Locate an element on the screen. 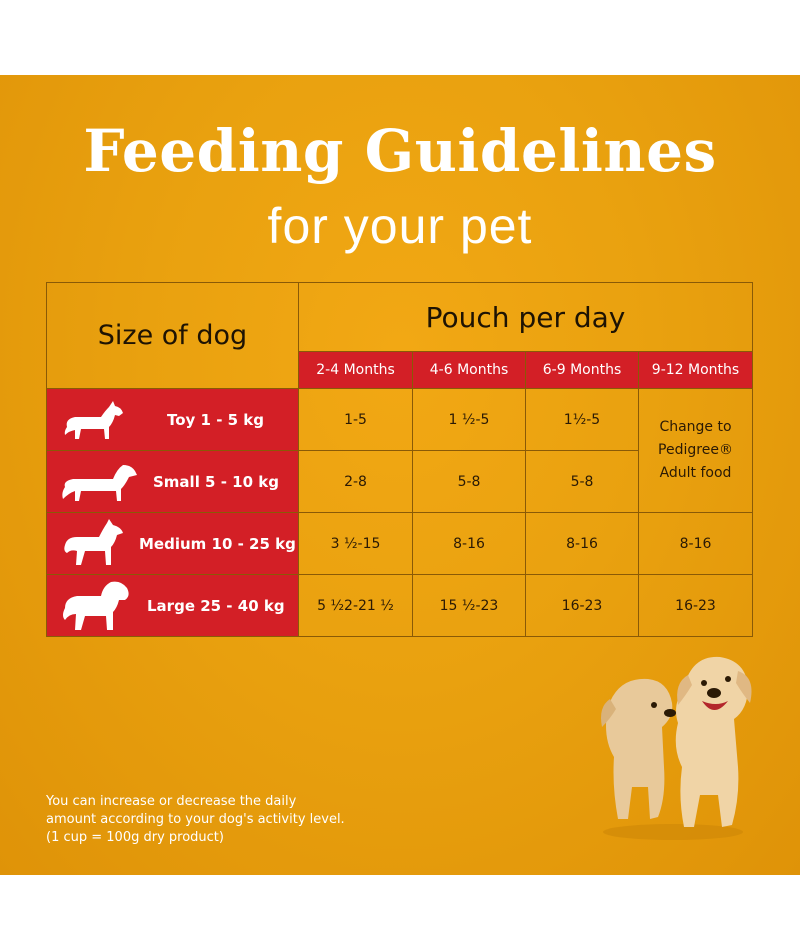  adult-food-note: Change to Pedigree® Adult food is located at coordinates (696, 451).